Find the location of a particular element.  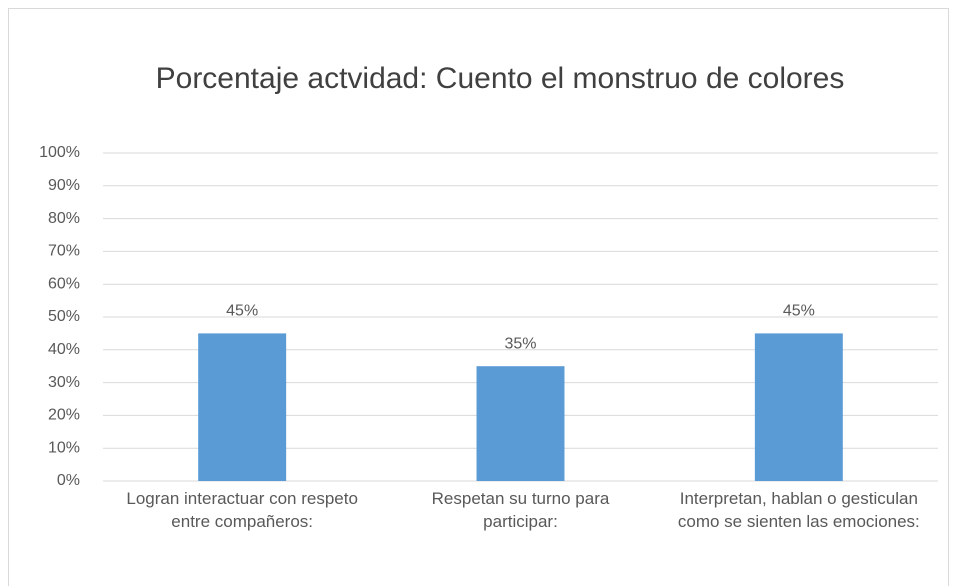

data-label: 35% is located at coordinates (520, 343).